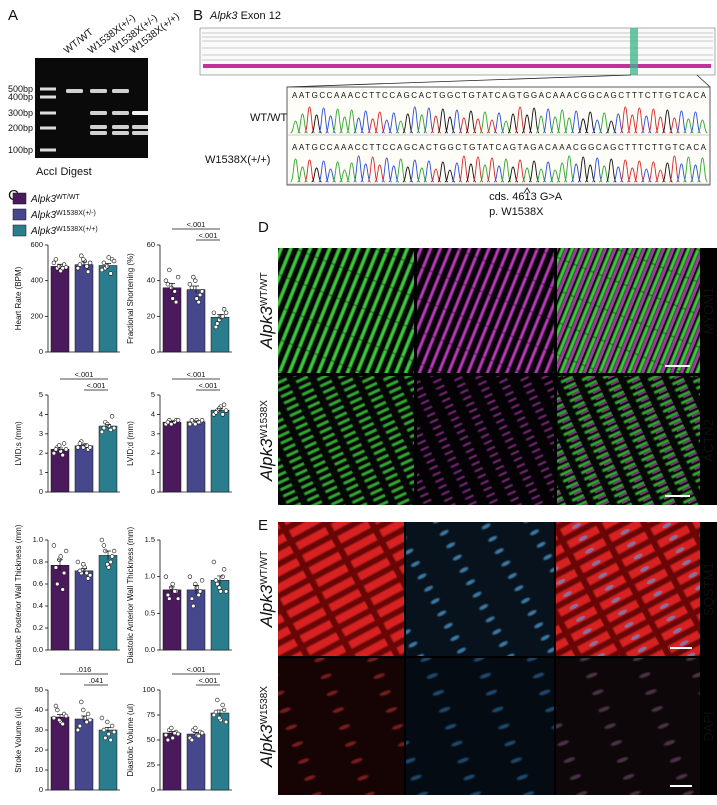 The height and width of the screenshot is (805, 717). What do you see at coordinates (264, 705) in the screenshot?
I see `genotype: W1538X` at bounding box center [264, 705].